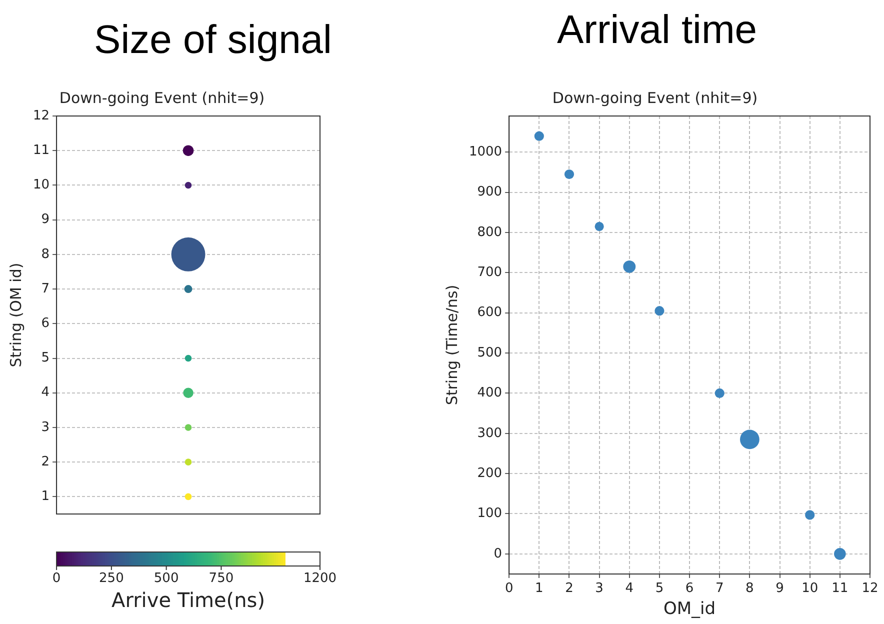 This screenshot has height=624, width=884. What do you see at coordinates (213, 40) in the screenshot?
I see `chart-title: Size of signal` at bounding box center [213, 40].